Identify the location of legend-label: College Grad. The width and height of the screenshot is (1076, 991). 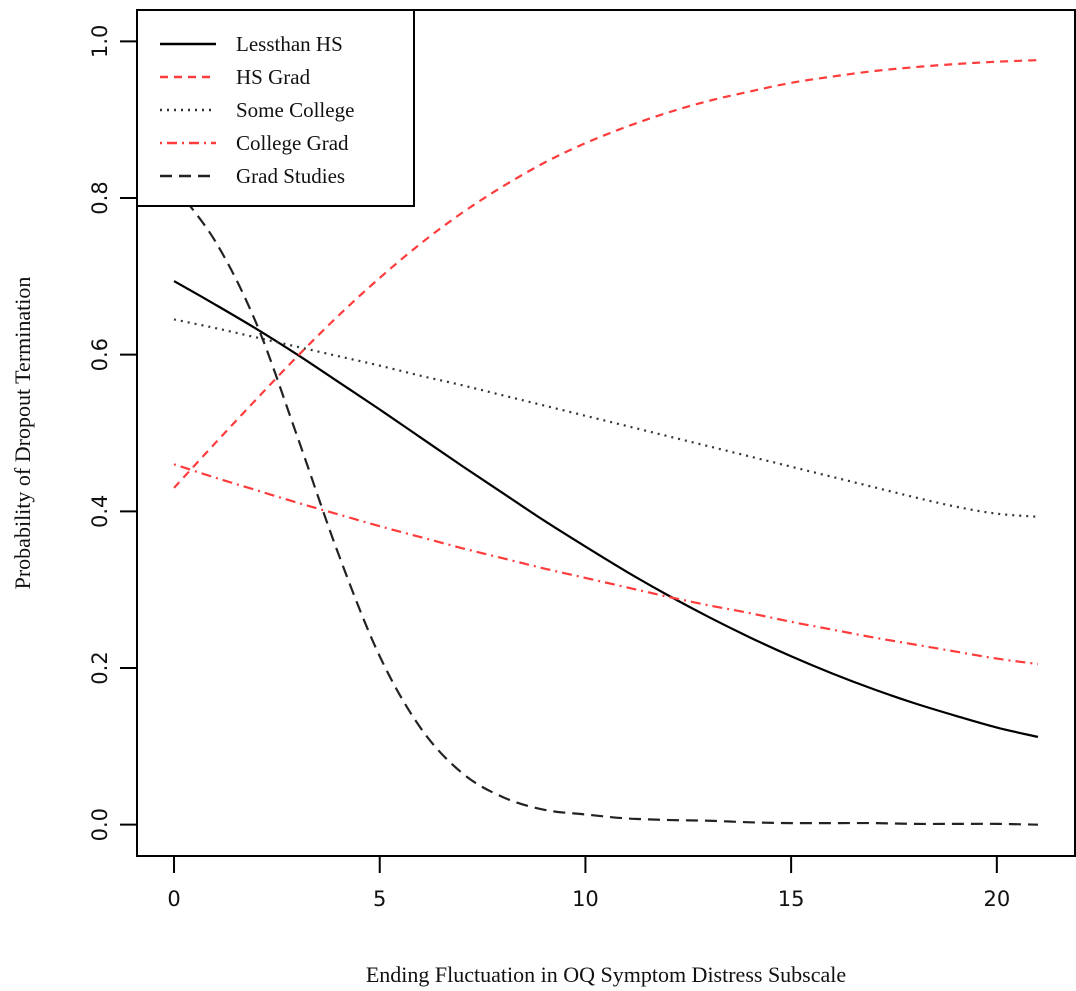
(292, 143).